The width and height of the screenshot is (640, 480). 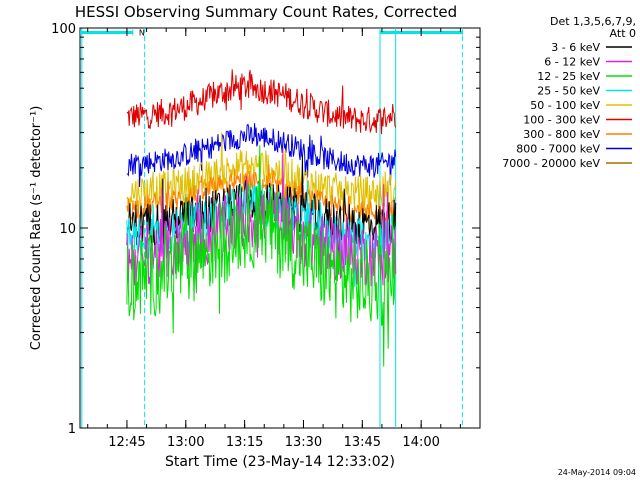 I want to click on flag-bar-label: N, so click(x=142, y=32).